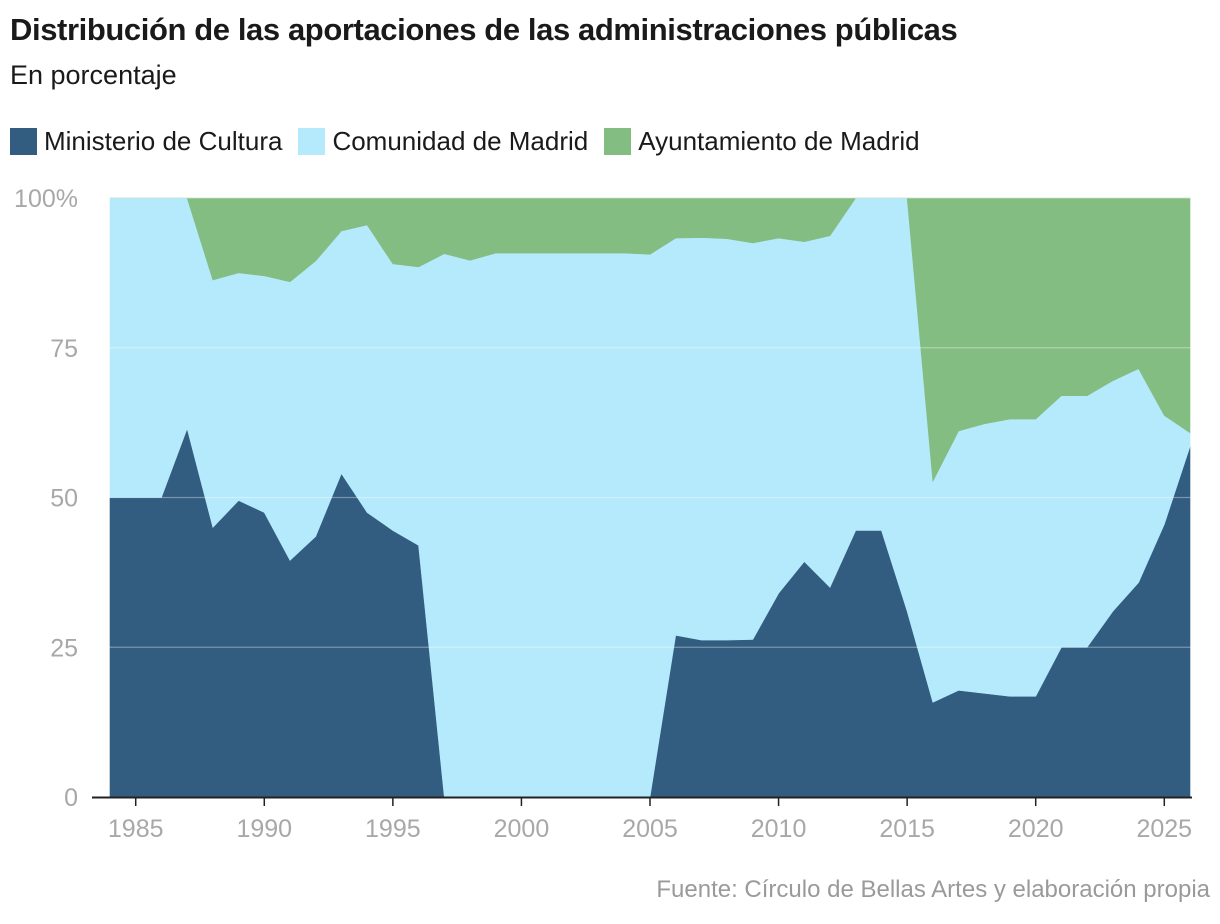 Image resolution: width=1220 pixels, height=924 pixels. What do you see at coordinates (460, 141) in the screenshot?
I see `legend-label-comunidad: Comunidad de Madrid` at bounding box center [460, 141].